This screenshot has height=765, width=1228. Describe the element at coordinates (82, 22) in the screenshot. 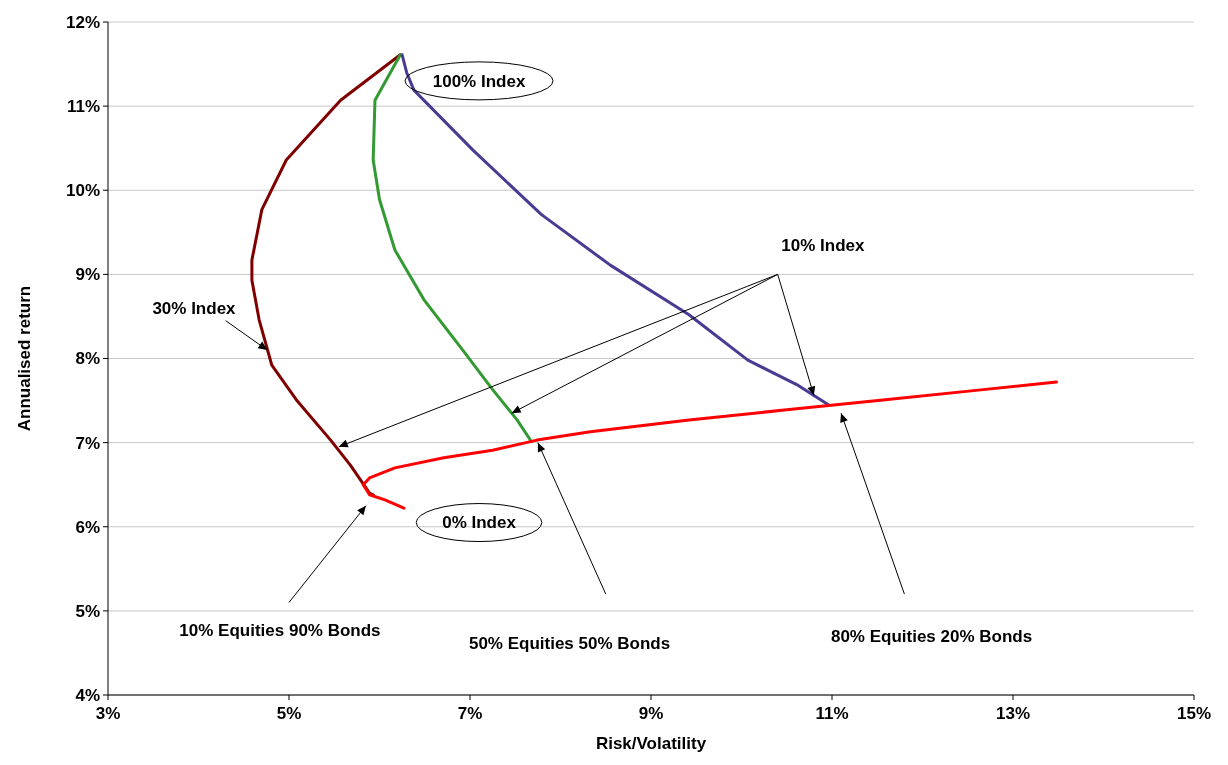

I see `y-tick-label: 12%` at that location.